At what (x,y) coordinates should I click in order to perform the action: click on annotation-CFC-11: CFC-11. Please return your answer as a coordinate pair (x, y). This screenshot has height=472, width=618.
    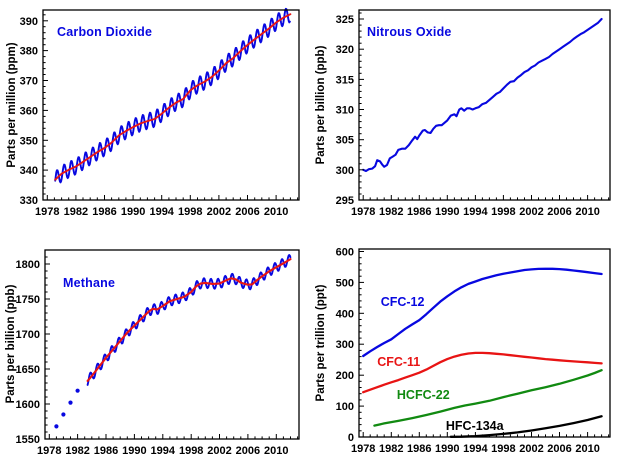
    Looking at the image, I should click on (398, 362).